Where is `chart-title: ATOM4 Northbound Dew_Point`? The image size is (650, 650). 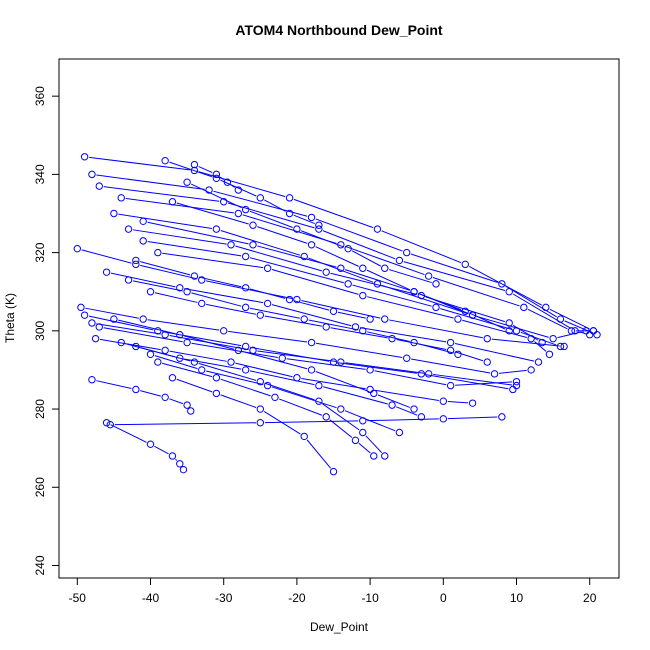 chart-title: ATOM4 Northbound Dew_Point is located at coordinates (338, 30).